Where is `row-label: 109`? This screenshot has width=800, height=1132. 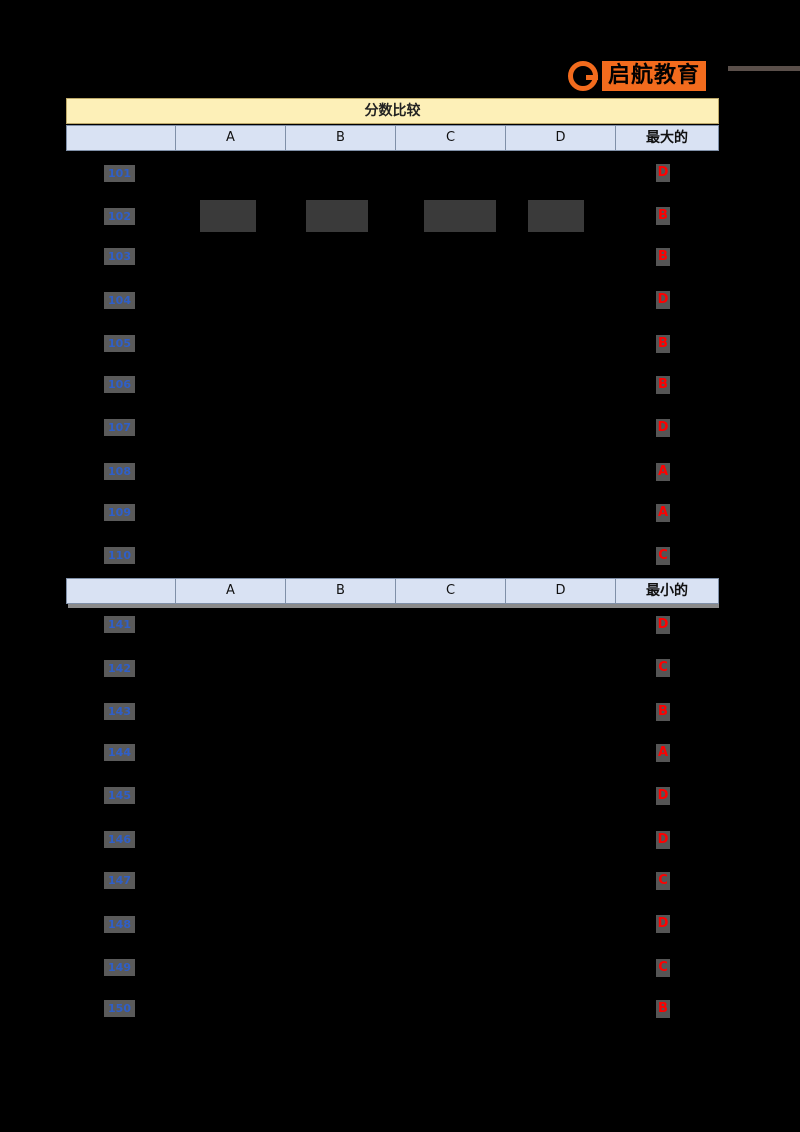 row-label: 109 is located at coordinates (119, 512).